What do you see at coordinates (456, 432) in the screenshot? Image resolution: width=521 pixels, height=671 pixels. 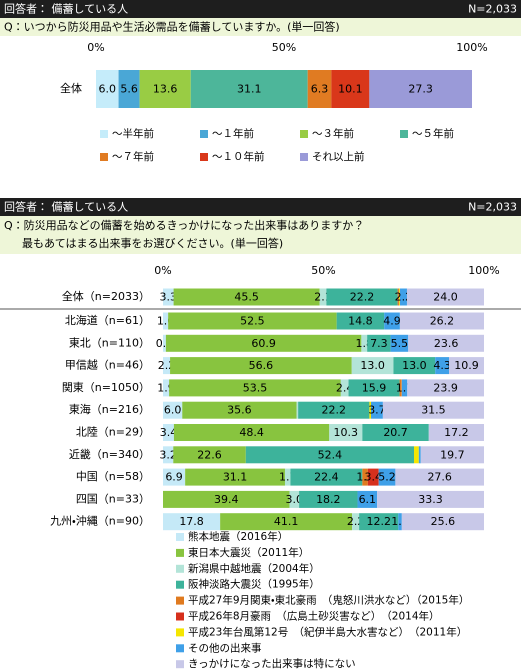 I see `value-label: 17.2` at bounding box center [456, 432].